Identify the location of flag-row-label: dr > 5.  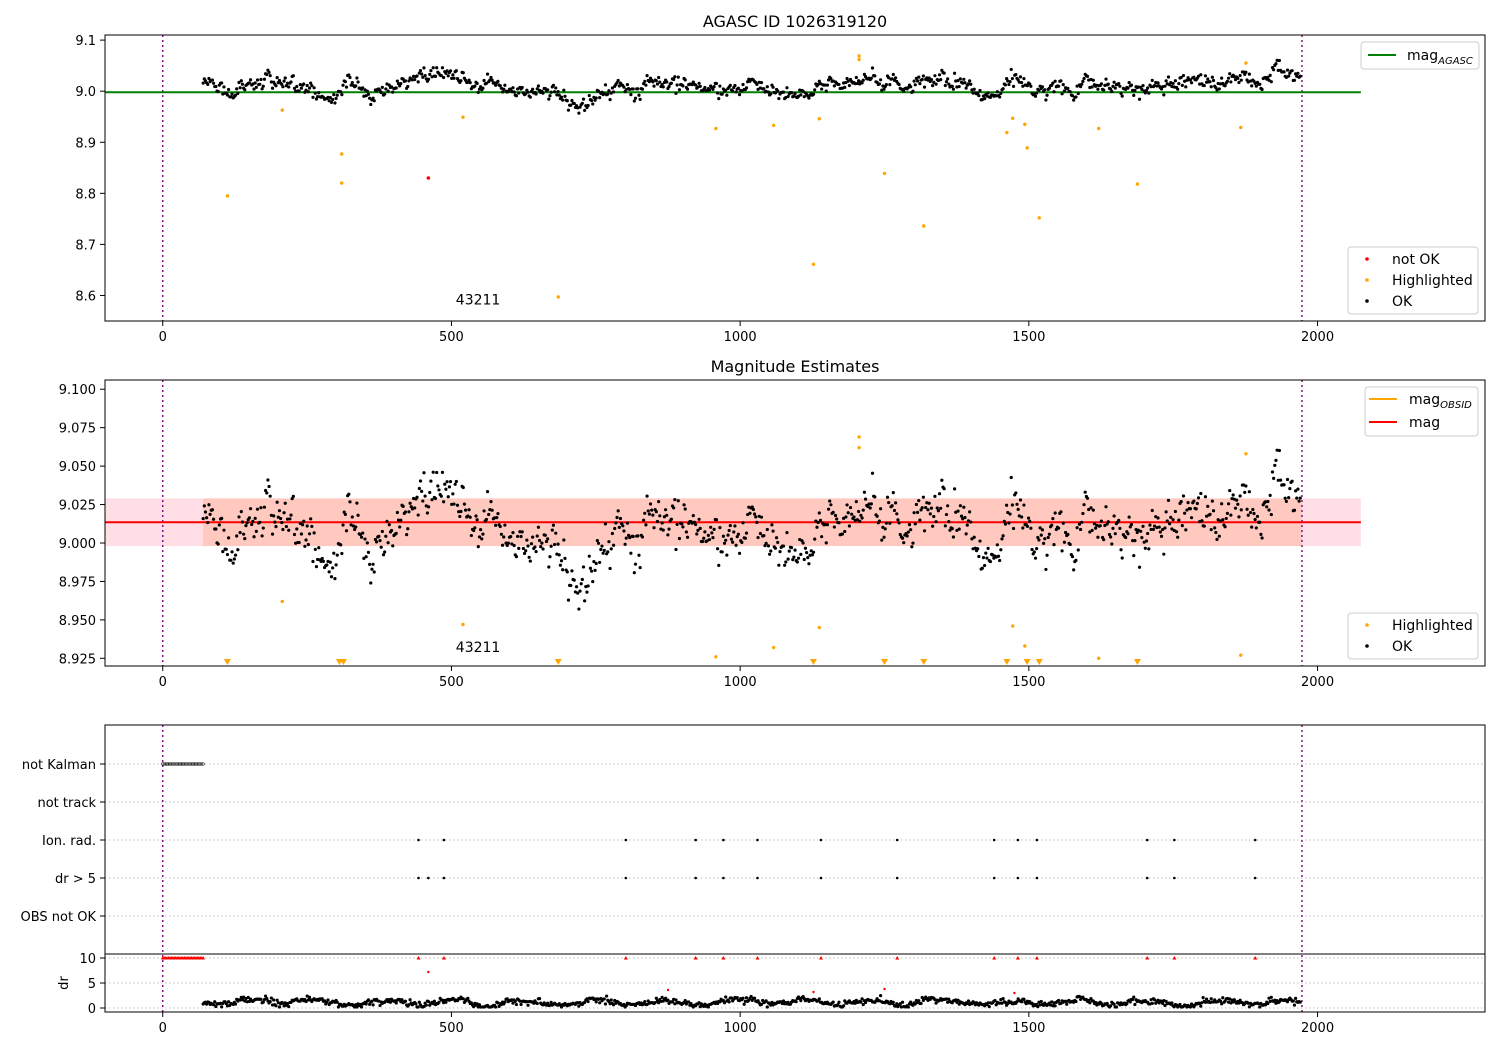
(75, 879).